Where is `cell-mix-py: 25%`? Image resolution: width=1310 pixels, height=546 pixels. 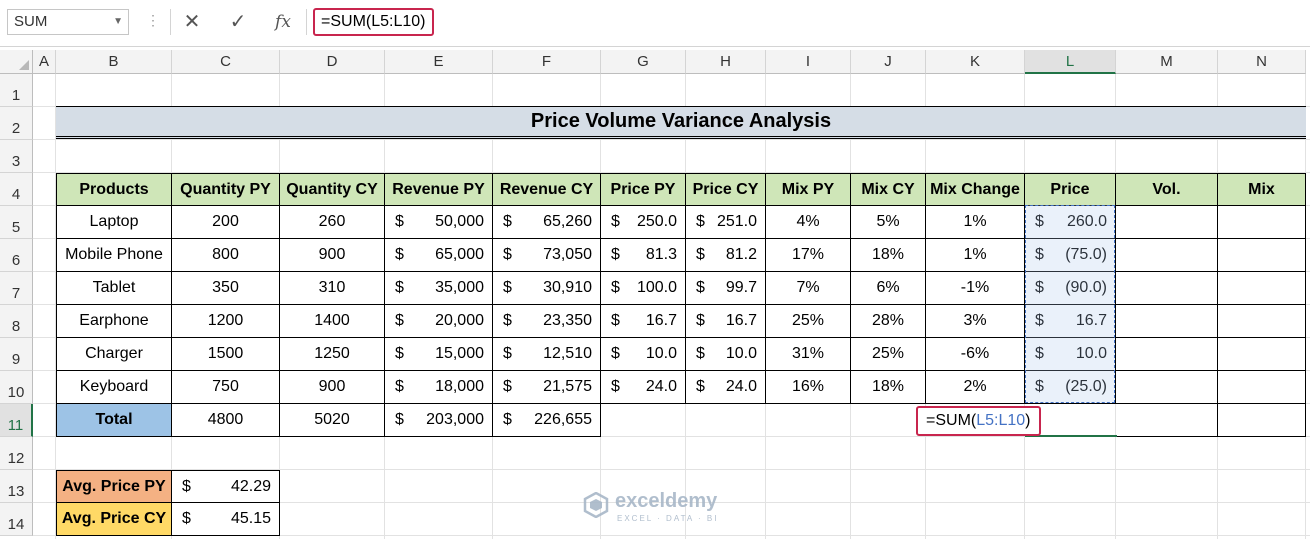
cell-mix-py: 25% is located at coordinates (808, 321).